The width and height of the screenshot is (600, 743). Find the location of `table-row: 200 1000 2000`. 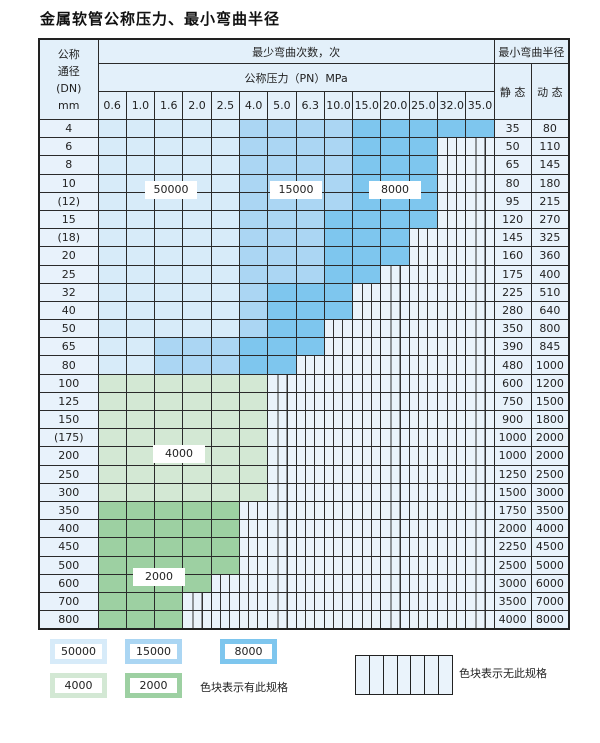

table-row: 200 1000 2000 is located at coordinates (304, 456).